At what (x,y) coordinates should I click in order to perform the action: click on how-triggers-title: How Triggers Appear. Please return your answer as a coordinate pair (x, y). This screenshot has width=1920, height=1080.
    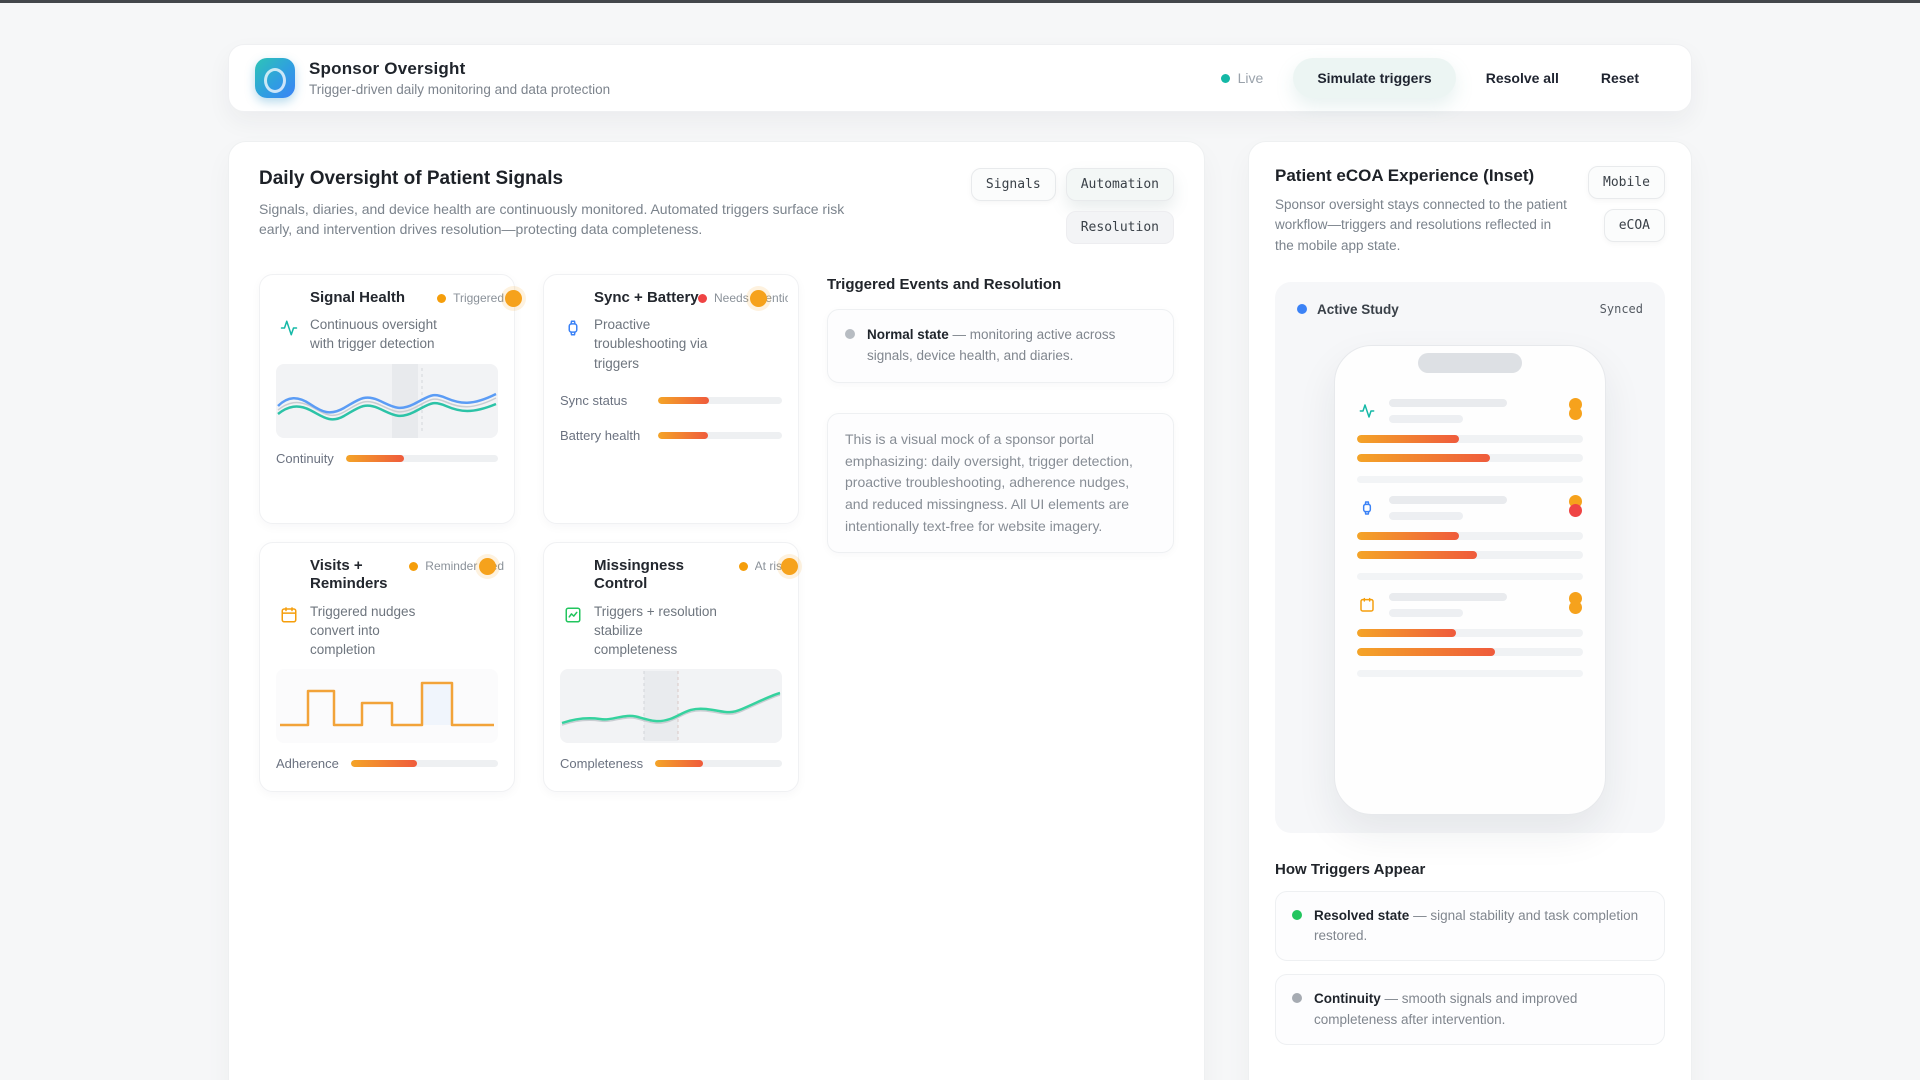
    Looking at the image, I should click on (1350, 869).